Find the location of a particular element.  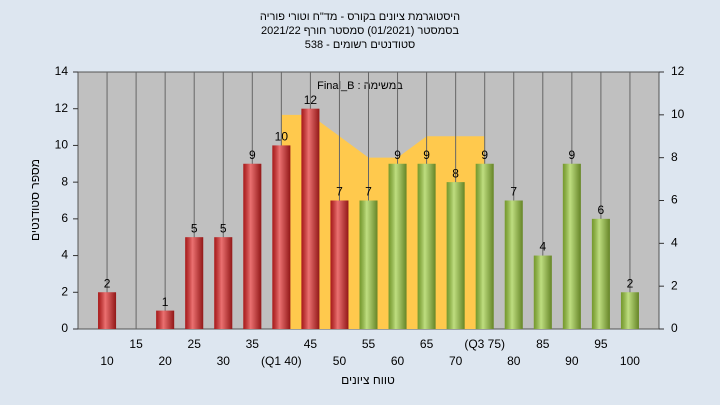

x-tick-label: 60 is located at coordinates (398, 361).